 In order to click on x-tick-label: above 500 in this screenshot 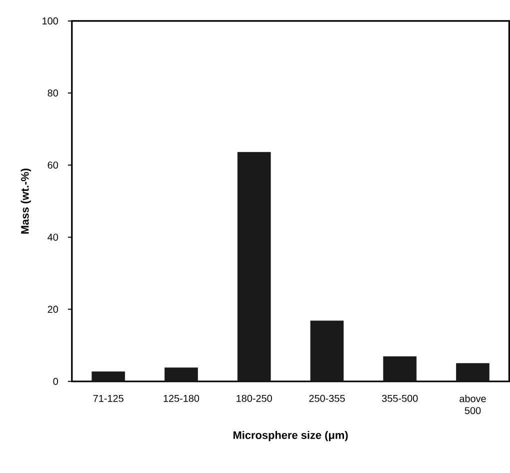, I will do `click(473, 404)`.